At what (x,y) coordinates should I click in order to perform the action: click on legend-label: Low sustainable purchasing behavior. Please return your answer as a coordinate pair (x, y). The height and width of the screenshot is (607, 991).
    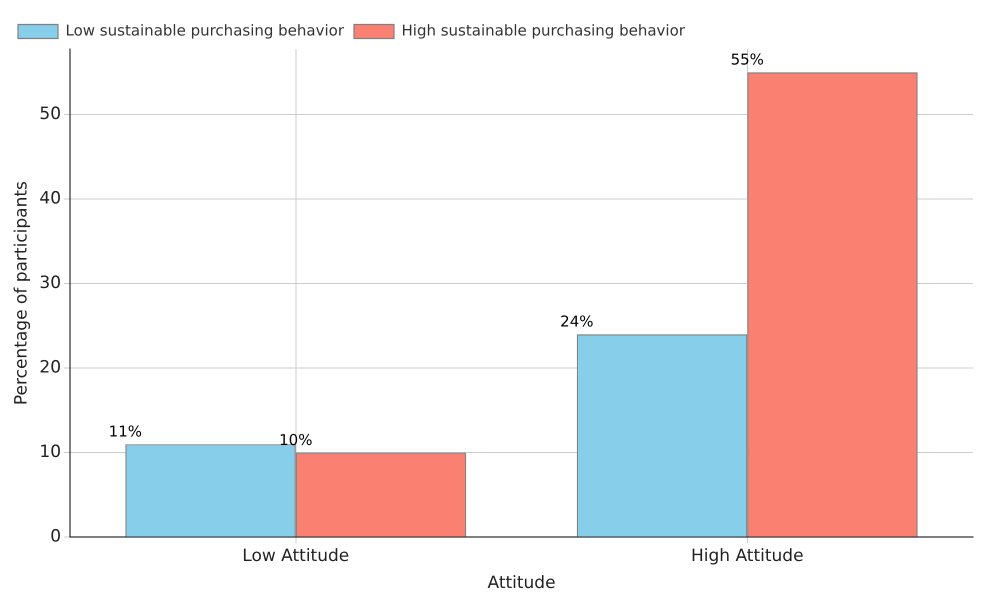
    Looking at the image, I should click on (205, 30).